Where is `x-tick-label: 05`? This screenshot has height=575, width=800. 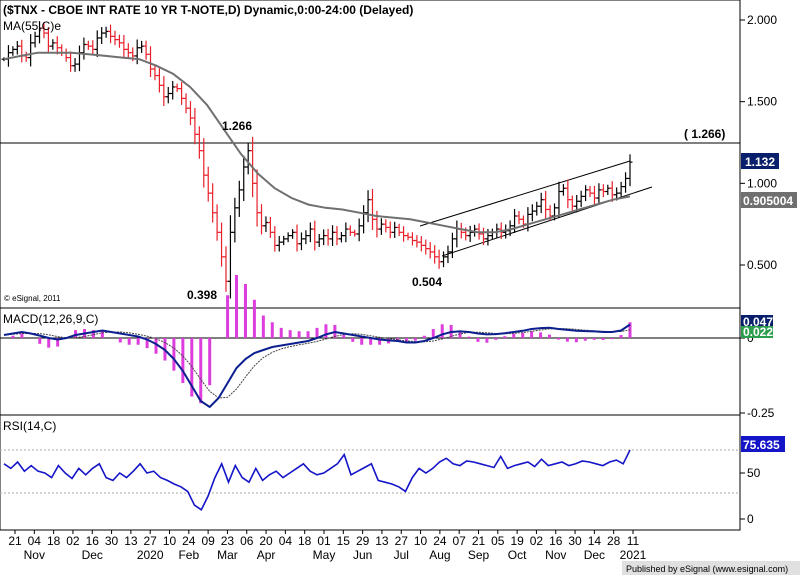 x-tick-label: 05 is located at coordinates (498, 541).